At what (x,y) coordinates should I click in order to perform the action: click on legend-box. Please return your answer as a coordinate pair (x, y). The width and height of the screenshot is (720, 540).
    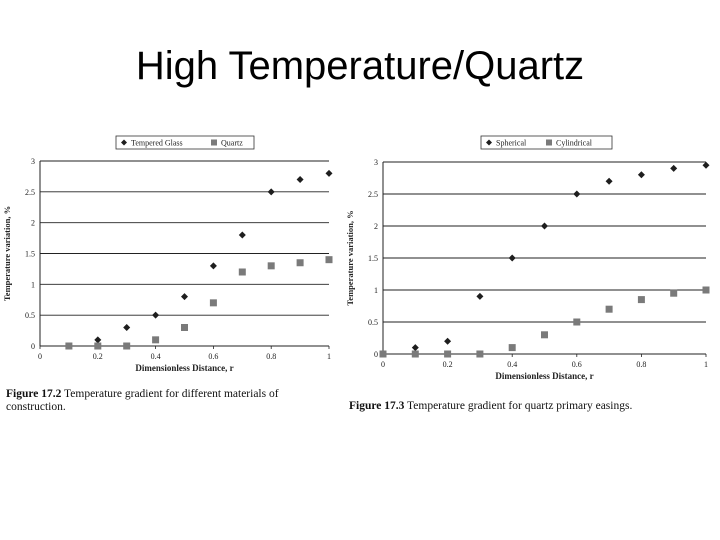
    Looking at the image, I should click on (185, 142).